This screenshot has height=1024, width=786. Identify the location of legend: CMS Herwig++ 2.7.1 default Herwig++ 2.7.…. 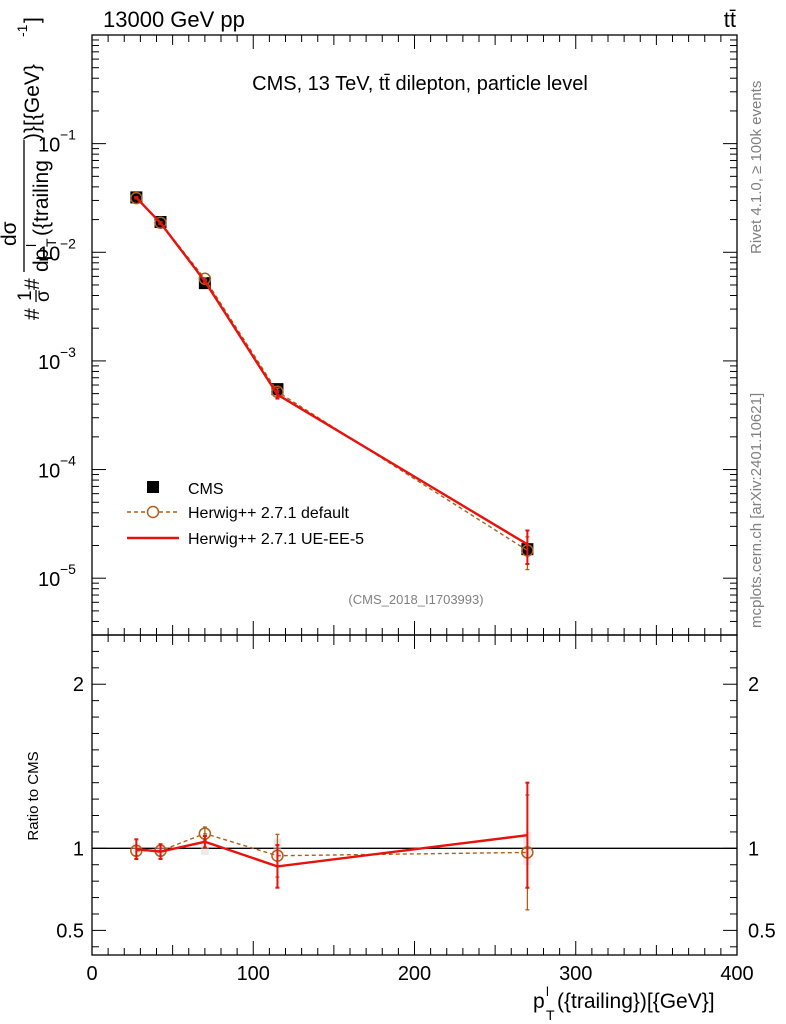
(245, 514).